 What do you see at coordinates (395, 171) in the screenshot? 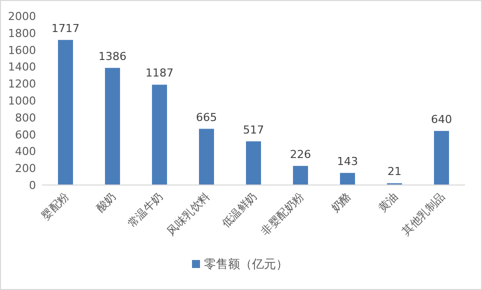
I see `data-label: 21` at bounding box center [395, 171].